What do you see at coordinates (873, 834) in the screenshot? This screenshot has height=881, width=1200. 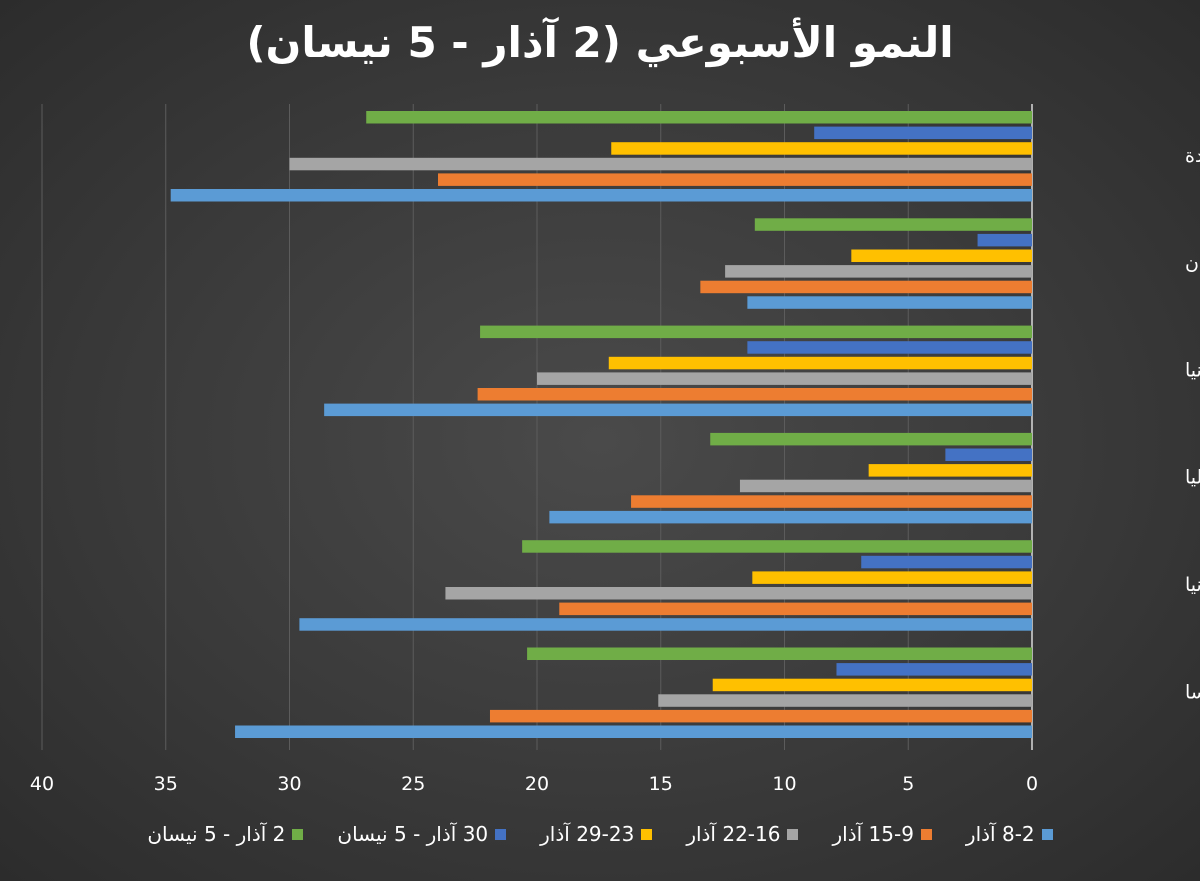 I see `legend-label: 15-9 آذار` at bounding box center [873, 834].